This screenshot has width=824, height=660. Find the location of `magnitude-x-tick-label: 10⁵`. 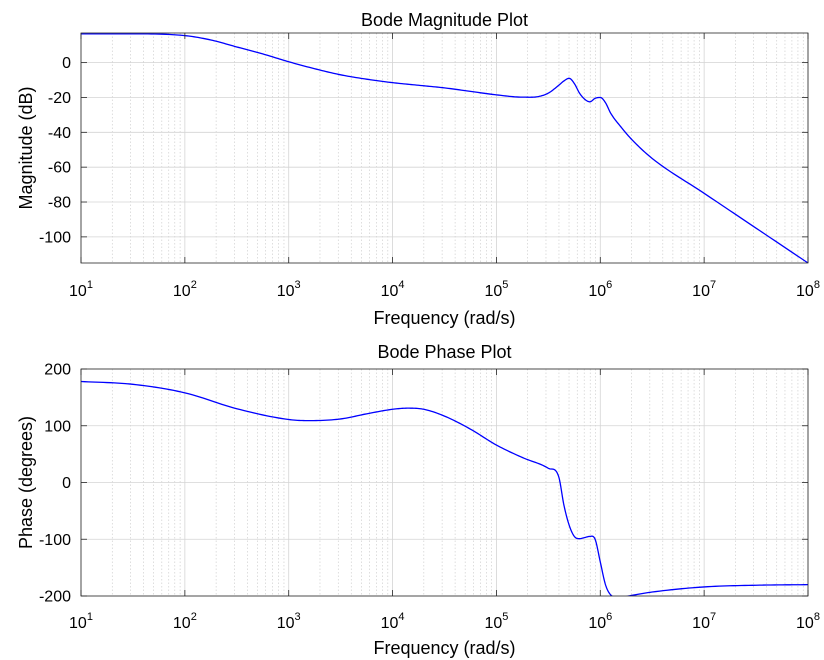

magnitude-x-tick-label: 10⁵ is located at coordinates (496, 289).